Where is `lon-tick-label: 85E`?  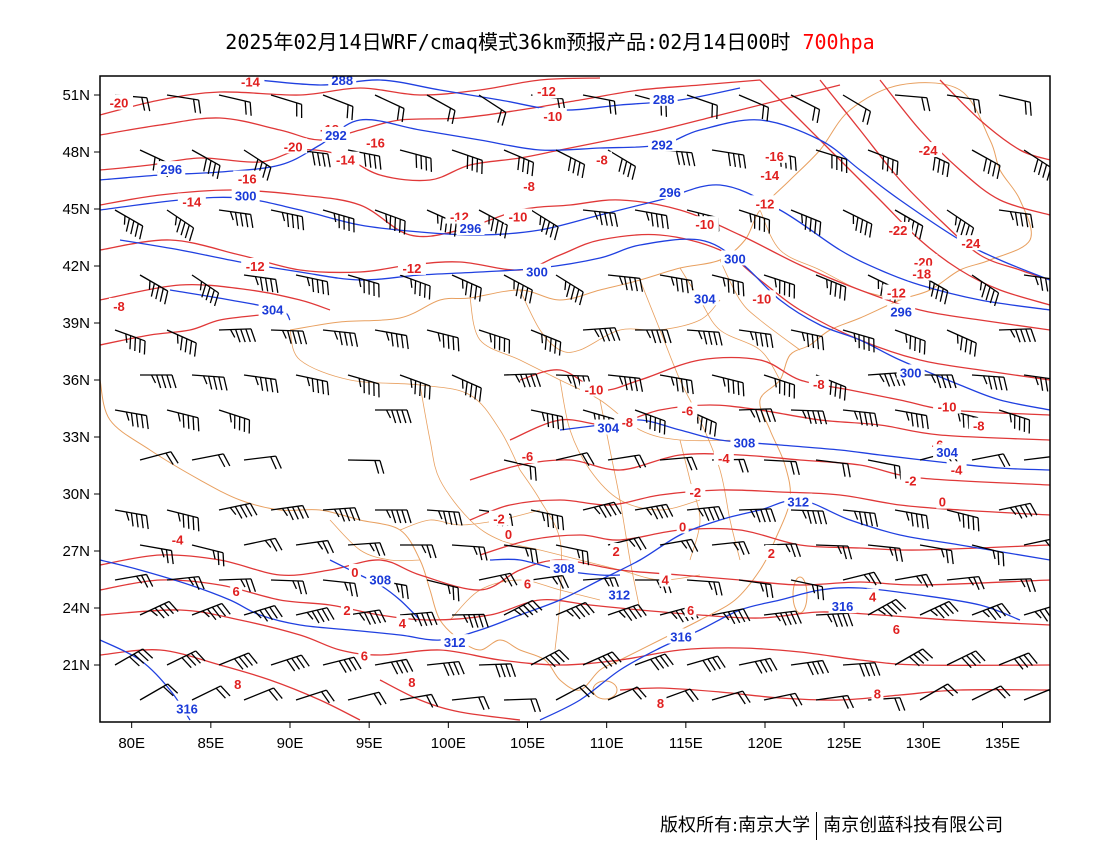
lon-tick-label: 85E is located at coordinates (210, 743).